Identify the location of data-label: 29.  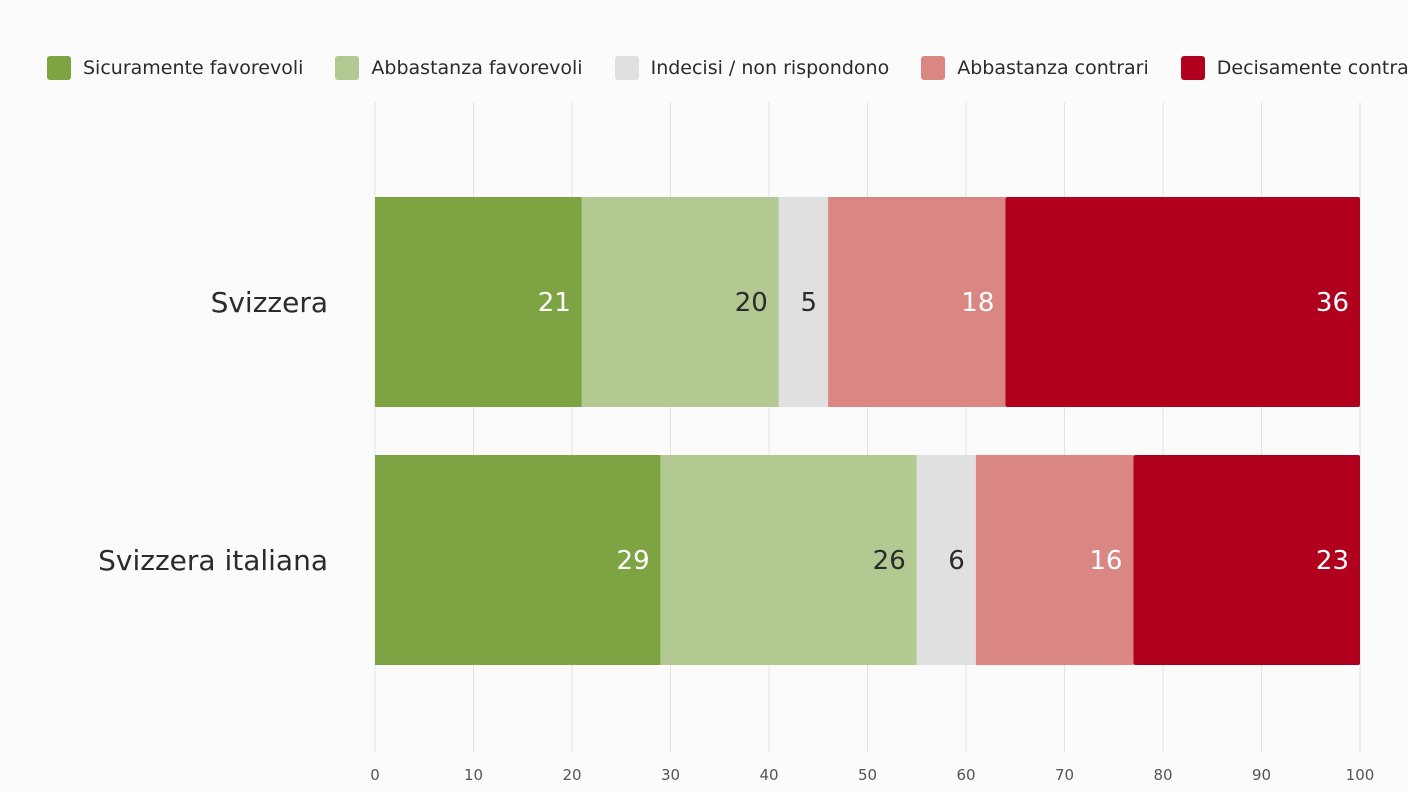
(633, 561).